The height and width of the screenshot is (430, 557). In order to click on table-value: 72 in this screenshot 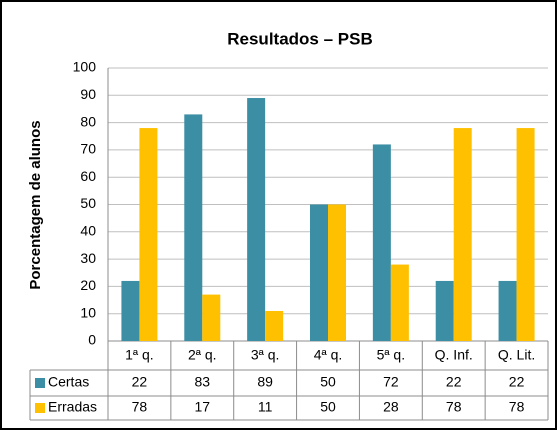, I will do `click(391, 382)`.